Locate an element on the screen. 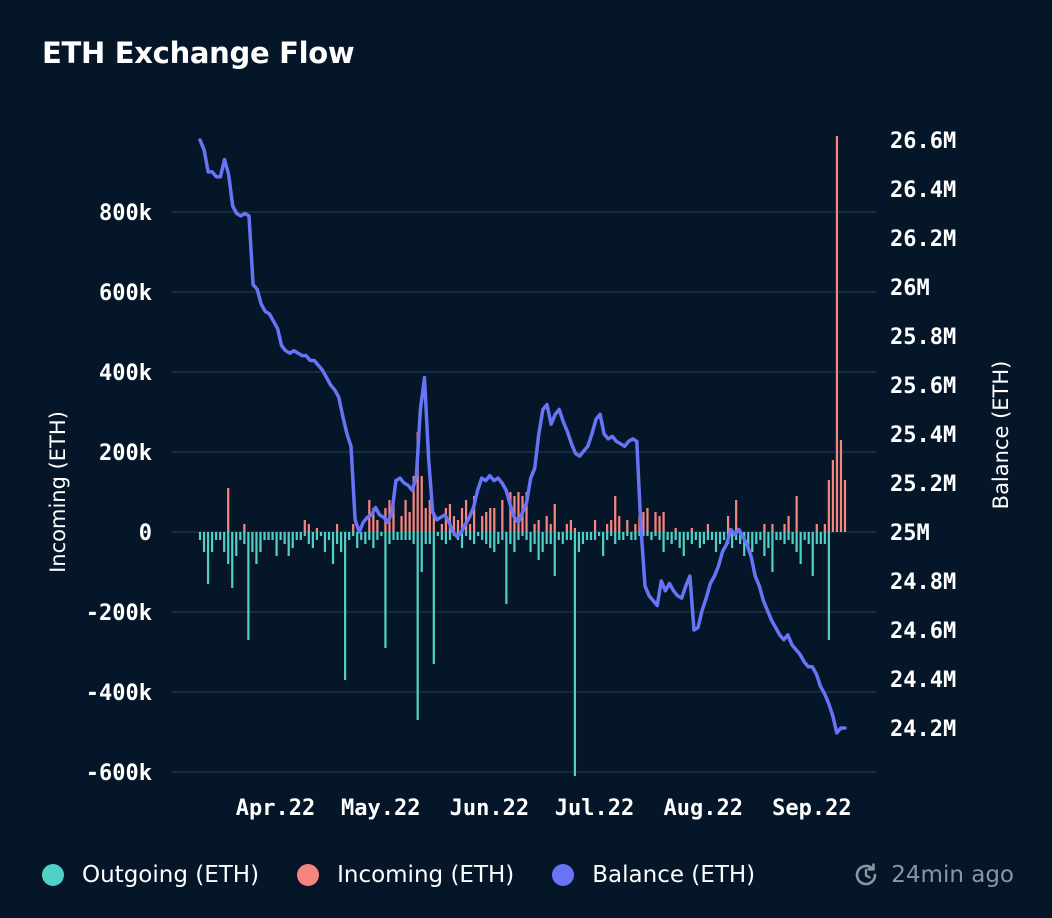  y-right-tick-label: 26.6M is located at coordinates (923, 141).